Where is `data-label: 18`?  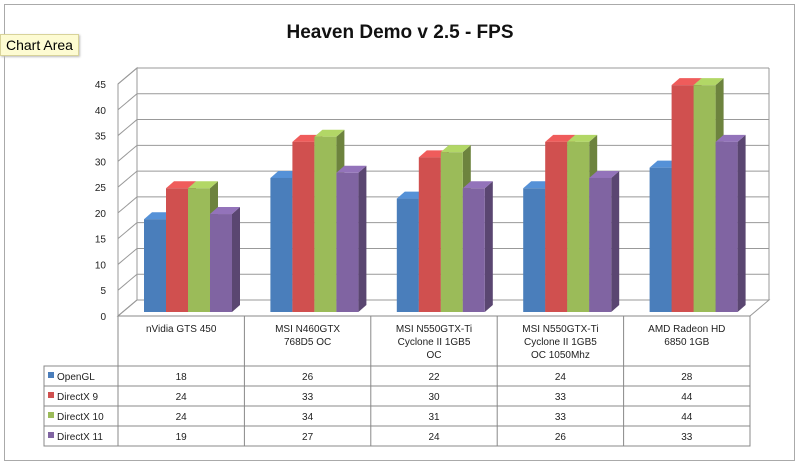 data-label: 18 is located at coordinates (182, 377).